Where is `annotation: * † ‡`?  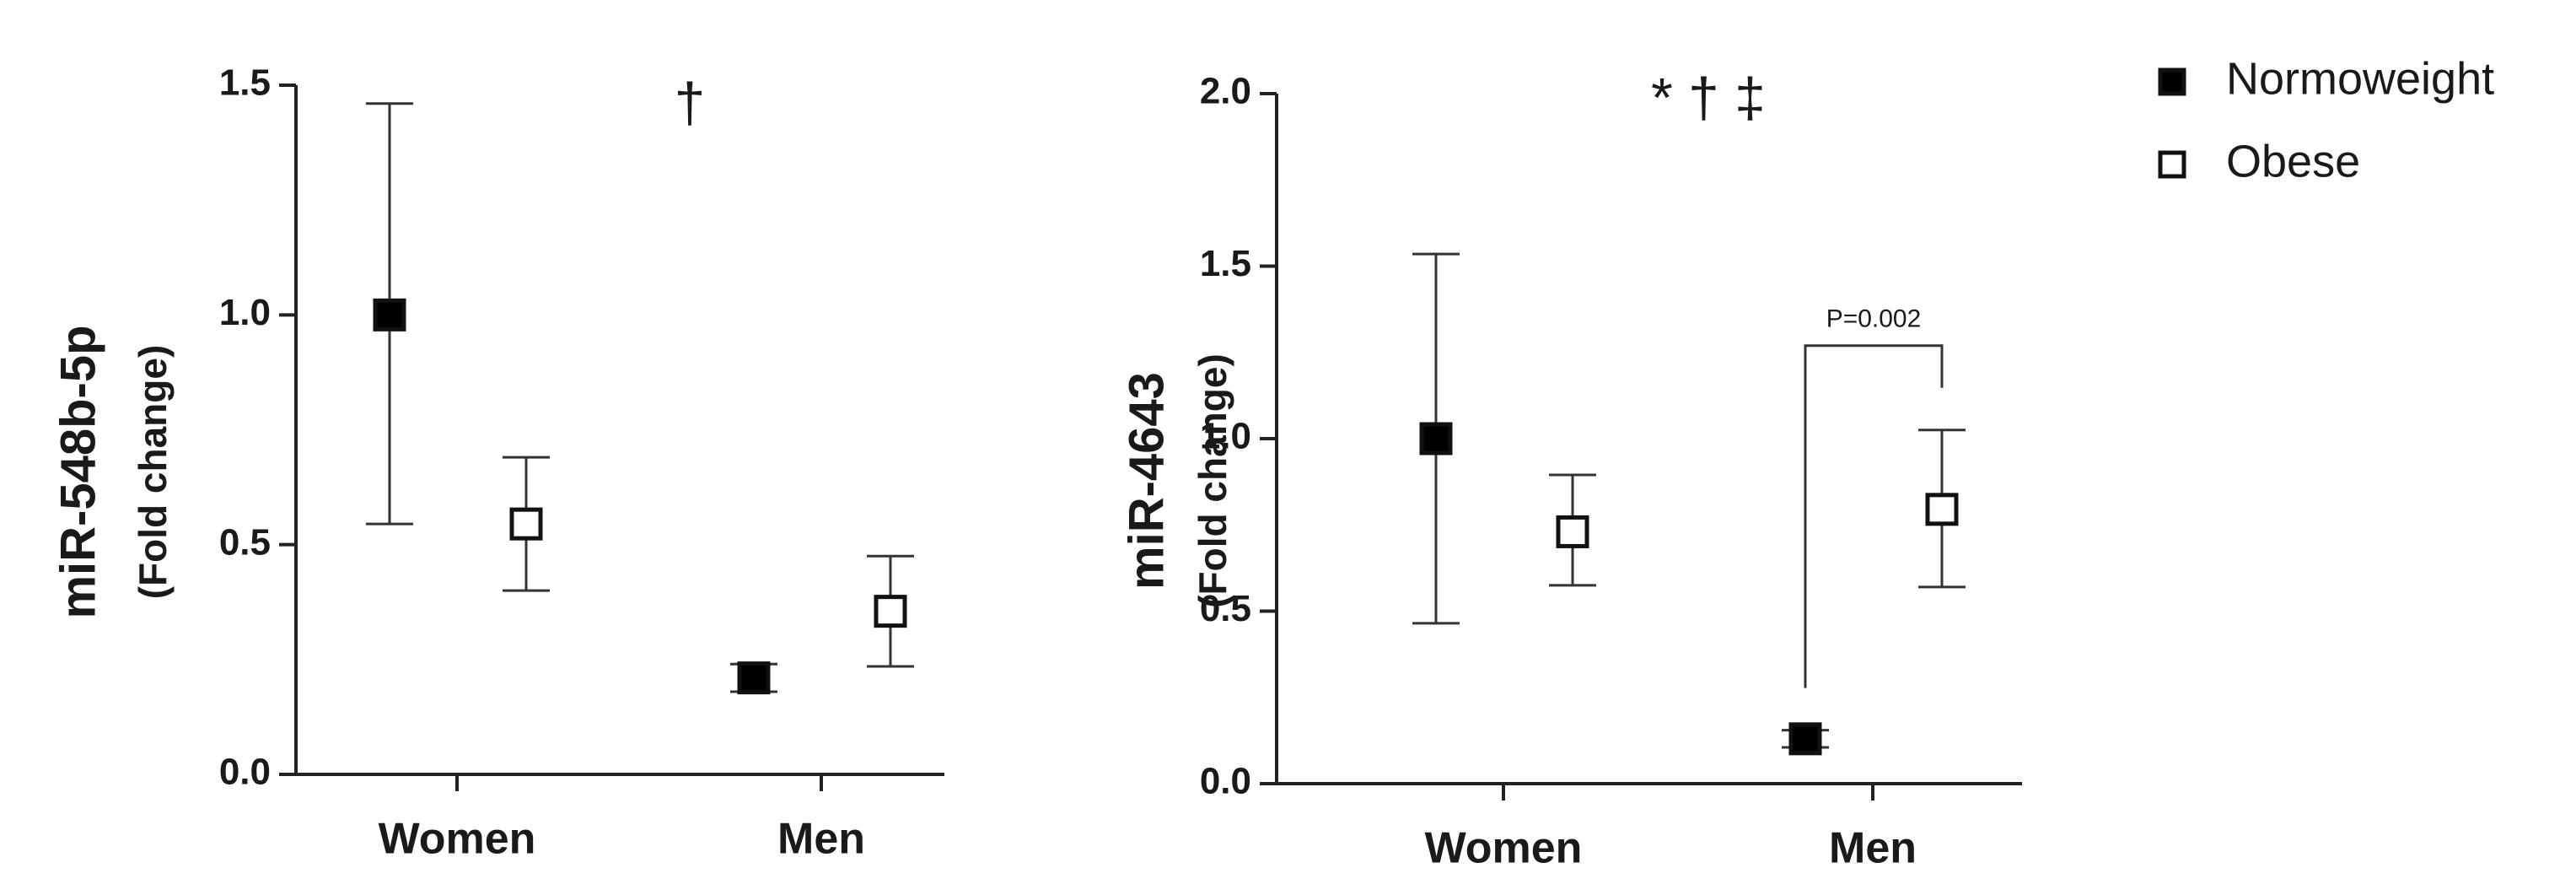 annotation: * † ‡ is located at coordinates (1708, 97).